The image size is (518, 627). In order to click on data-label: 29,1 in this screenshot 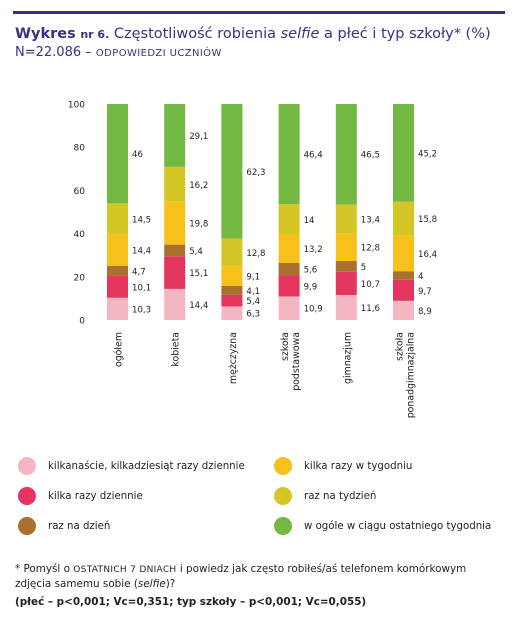, I will do `click(198, 137)`.